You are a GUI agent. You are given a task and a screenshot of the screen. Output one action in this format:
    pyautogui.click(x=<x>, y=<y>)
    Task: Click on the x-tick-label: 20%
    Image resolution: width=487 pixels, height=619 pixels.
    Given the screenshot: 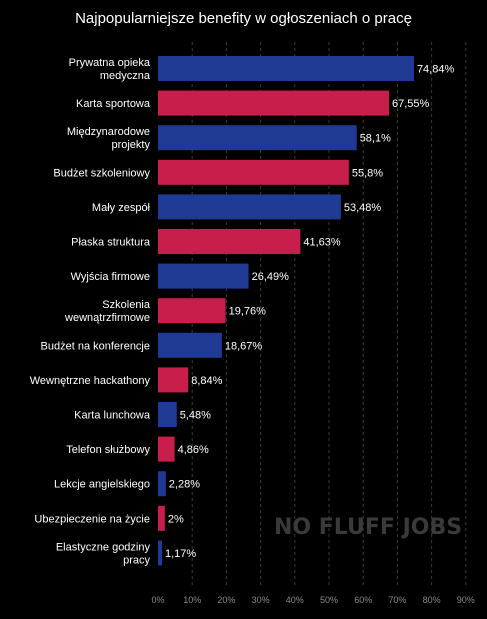 What is the action you would take?
    pyautogui.click(x=226, y=600)
    